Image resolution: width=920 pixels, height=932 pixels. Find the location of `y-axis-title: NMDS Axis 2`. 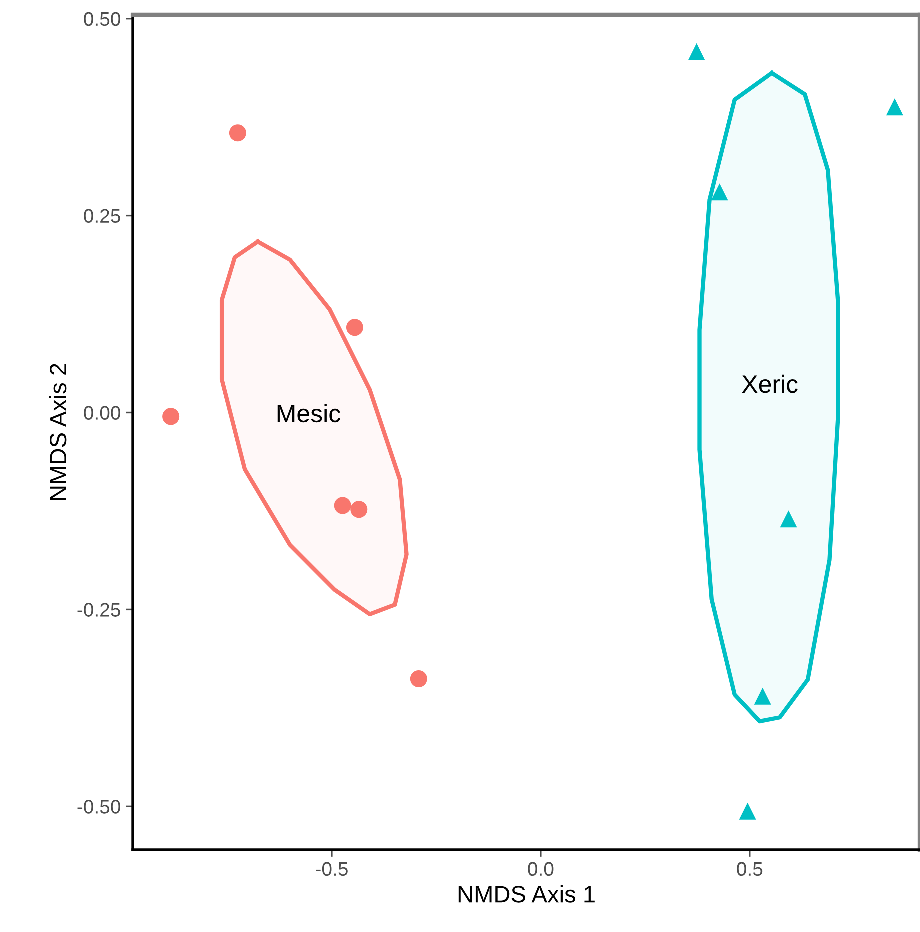

y-axis-title: NMDS Axis 2 is located at coordinates (58, 432).